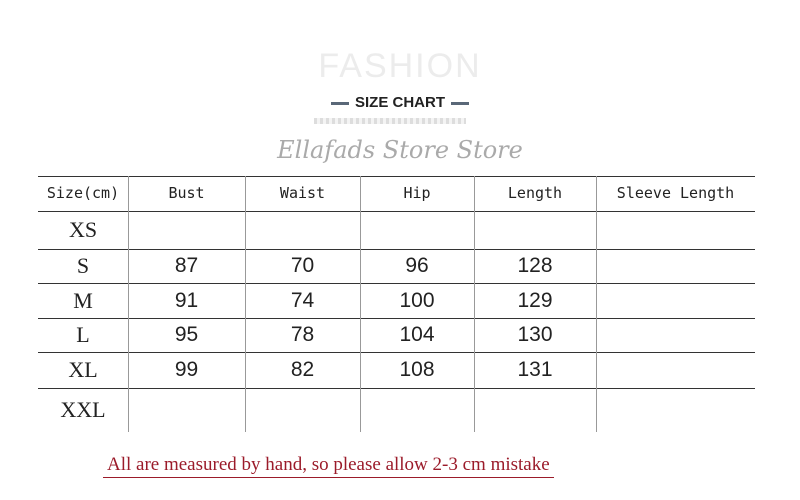 This screenshot has height=500, width=800. Describe the element at coordinates (302, 334) in the screenshot. I see `table-cell: 78` at that location.